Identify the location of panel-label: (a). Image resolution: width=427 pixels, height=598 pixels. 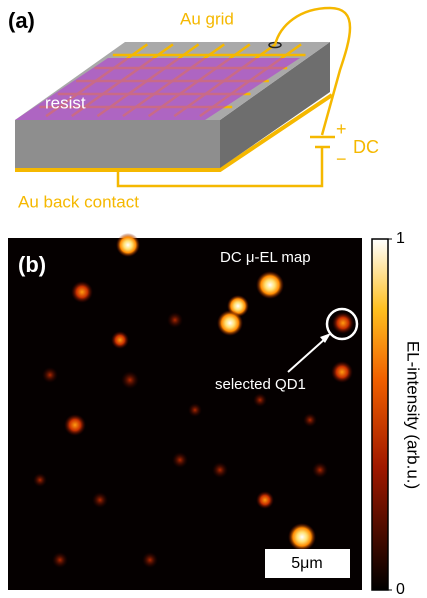
(21, 20).